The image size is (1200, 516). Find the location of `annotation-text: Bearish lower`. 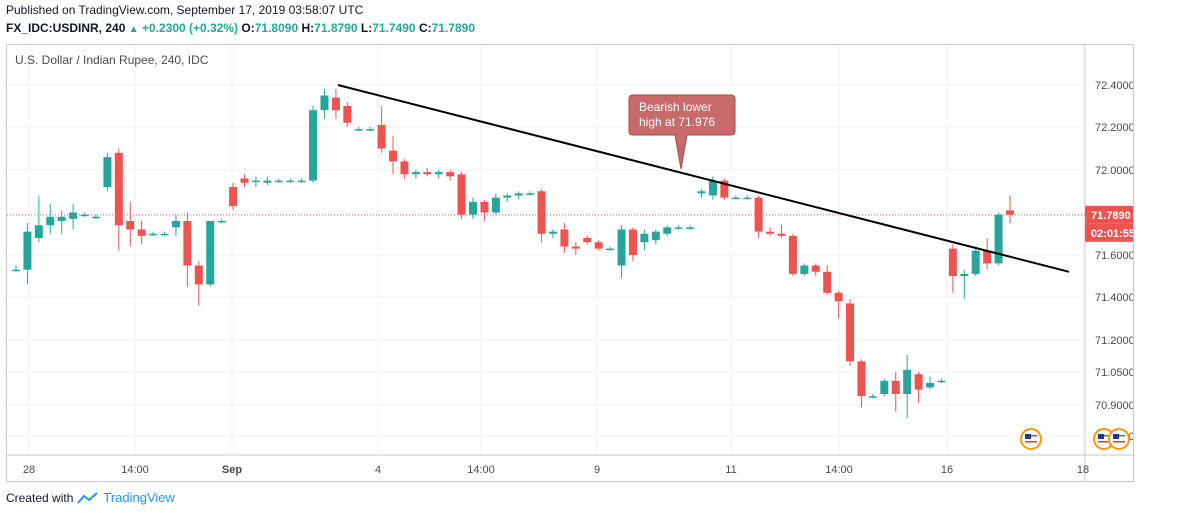

annotation-text: Bearish lower is located at coordinates (675, 107).